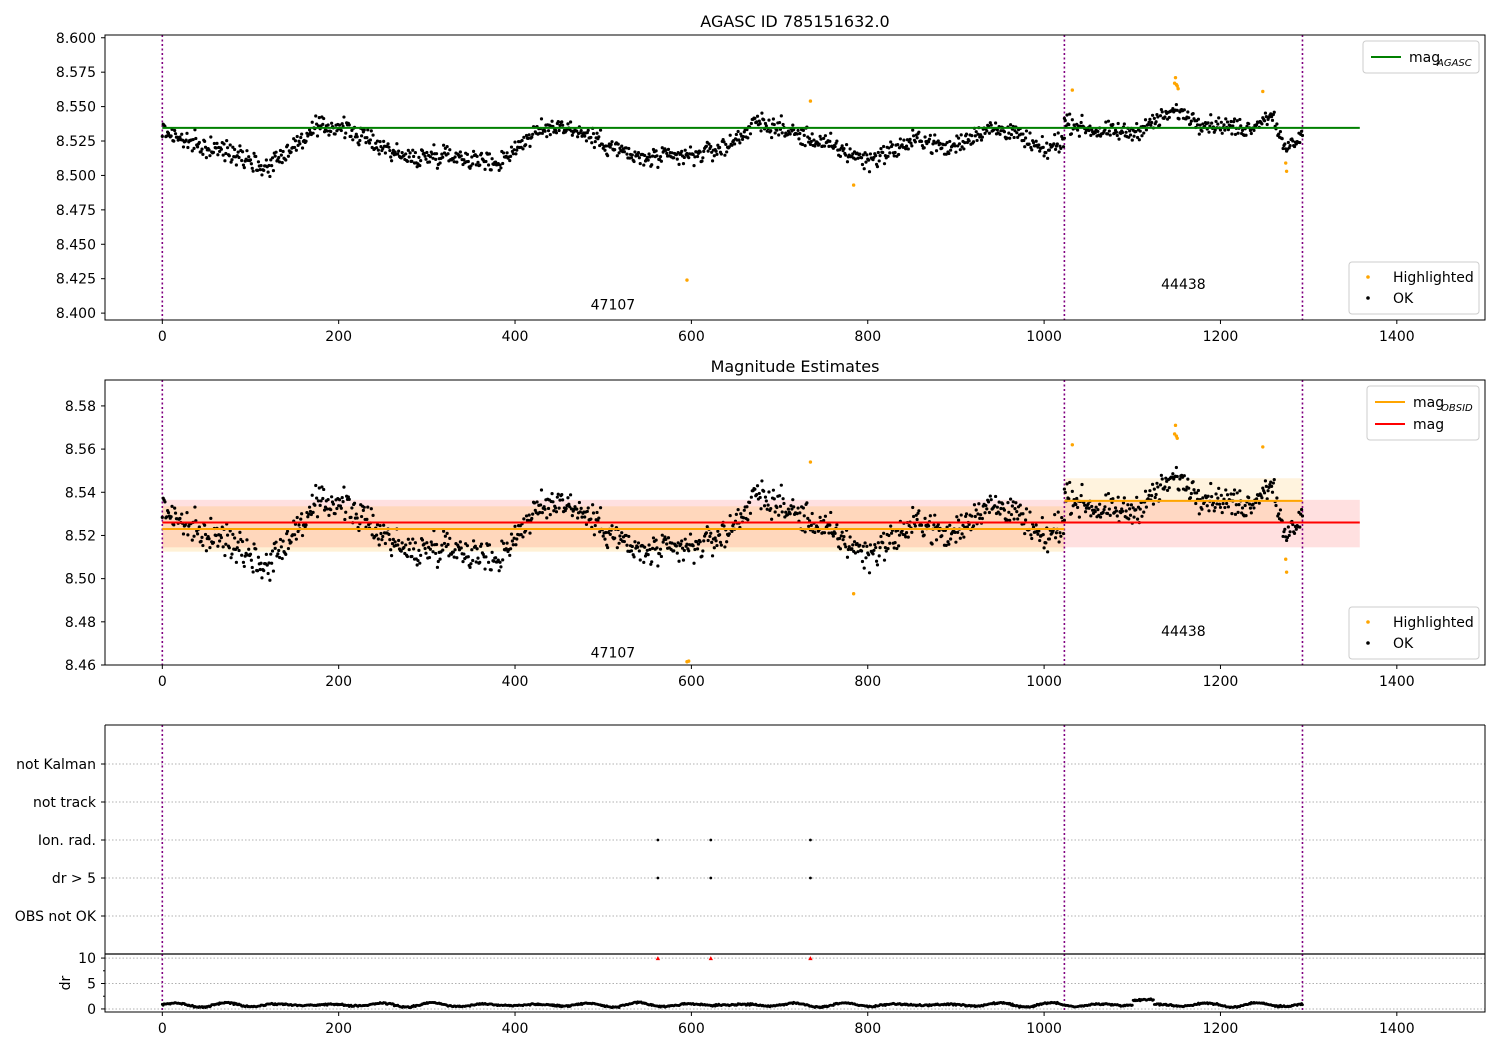 Image resolution: width=1500 pixels, height=1050 pixels. What do you see at coordinates (810, 840) in the screenshot?
I see `flag-point` at bounding box center [810, 840].